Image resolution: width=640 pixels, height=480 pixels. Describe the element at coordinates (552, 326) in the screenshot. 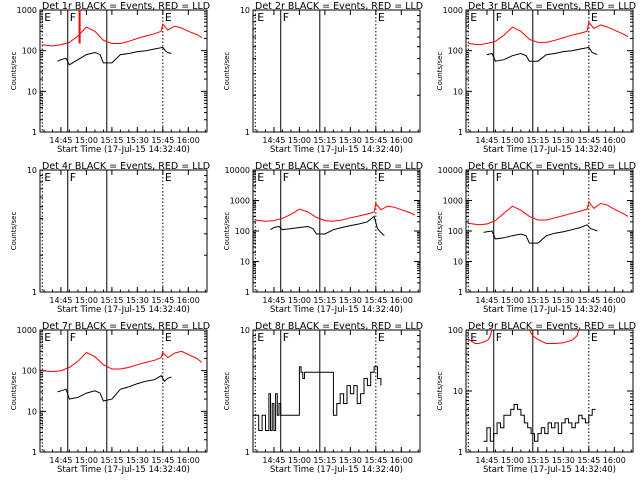

I see `panel-title: Det 9r BLACK = Events, RED = LLD` at that location.